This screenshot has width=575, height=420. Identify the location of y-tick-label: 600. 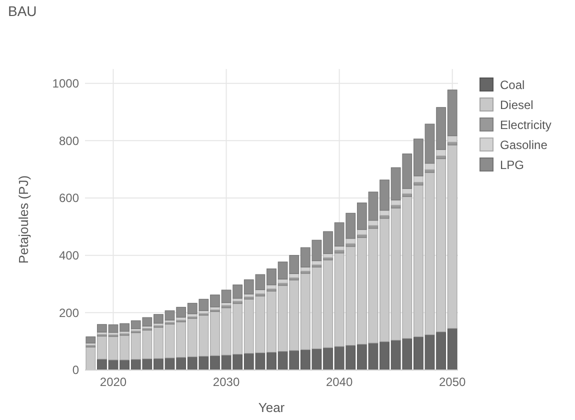
(69, 198).